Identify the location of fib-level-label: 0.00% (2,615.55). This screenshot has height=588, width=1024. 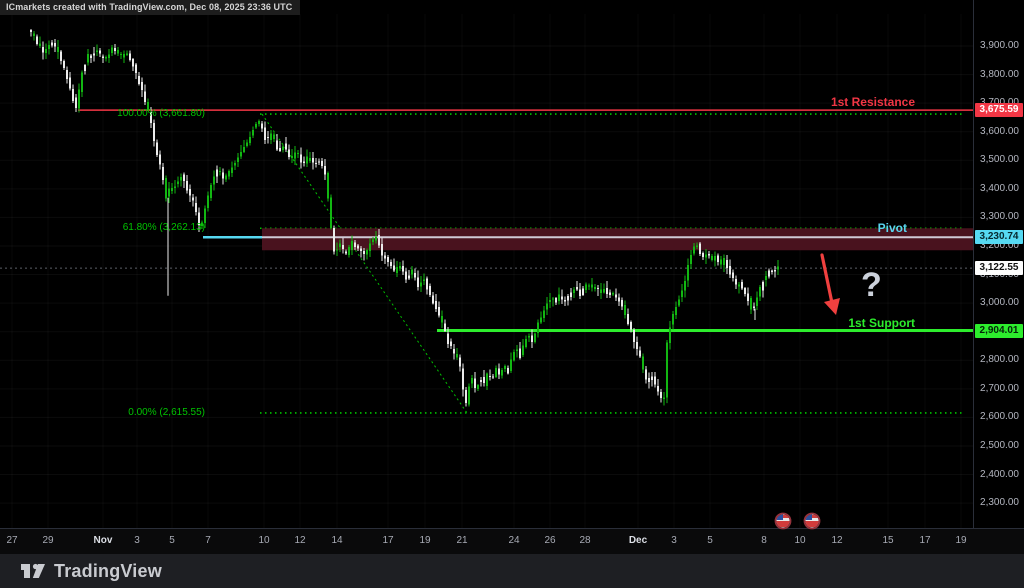
(166, 412).